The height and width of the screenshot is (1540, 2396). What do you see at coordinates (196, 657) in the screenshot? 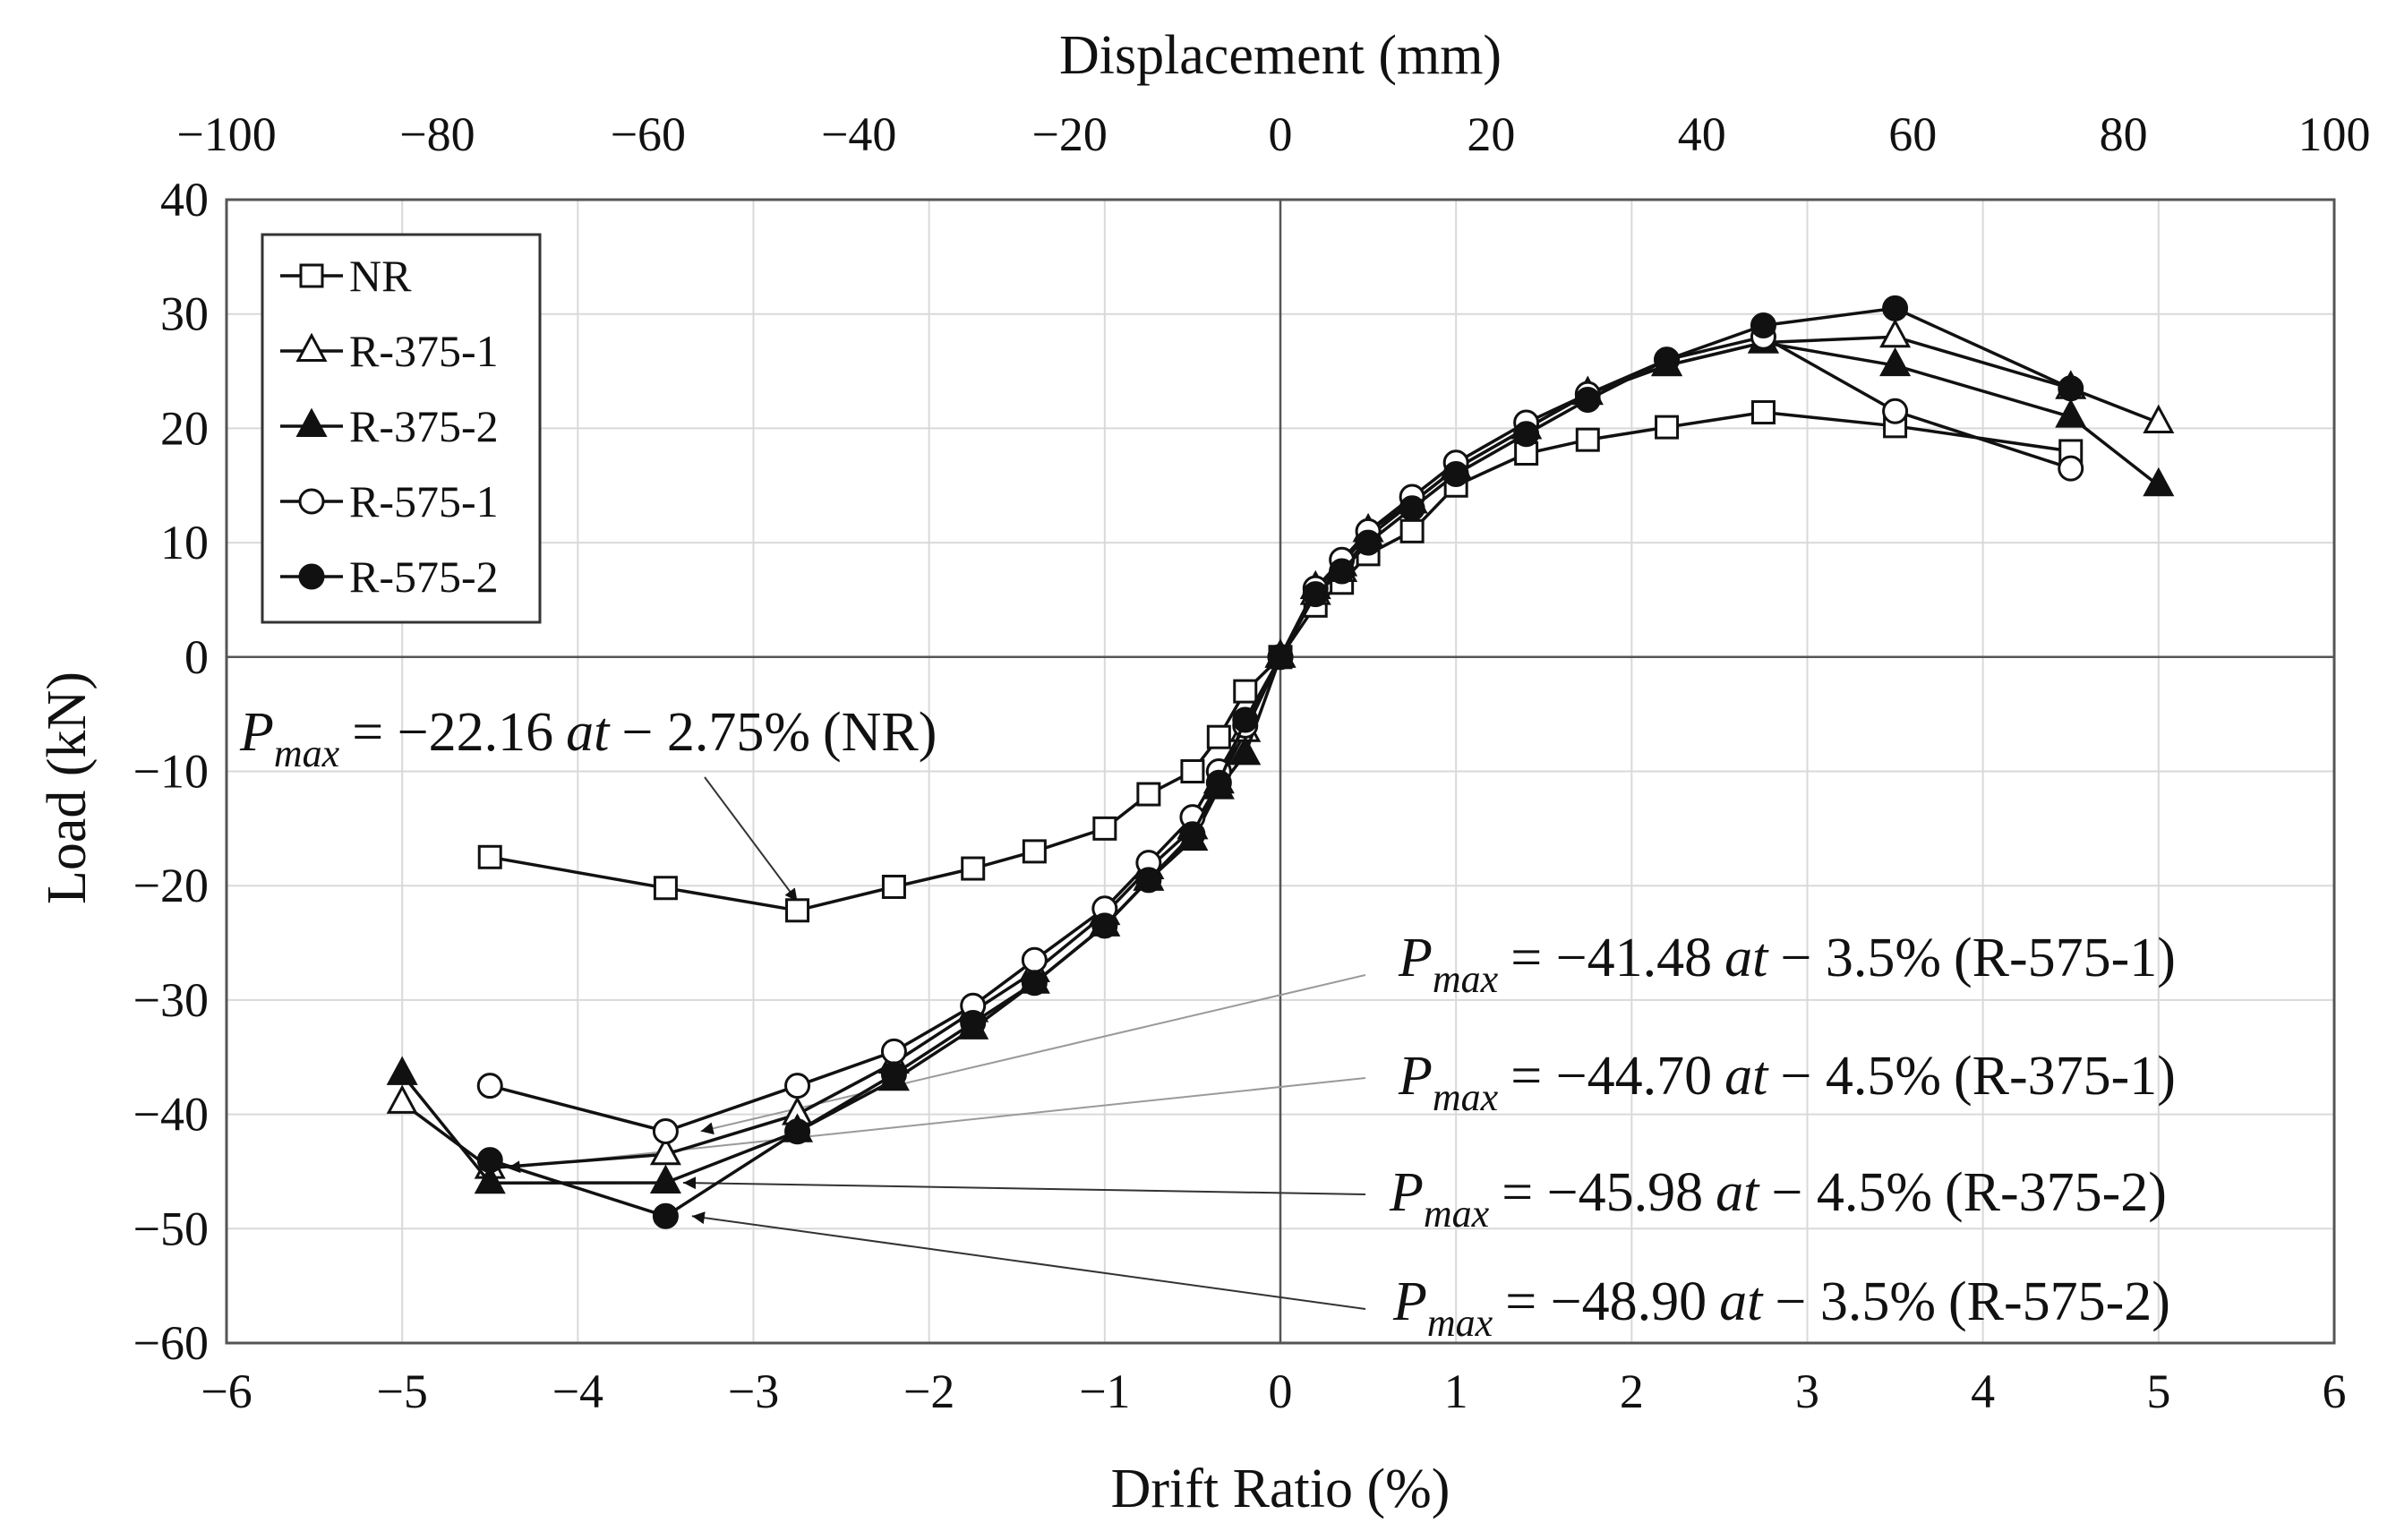
I see `y-tick-label: 0` at bounding box center [196, 657].